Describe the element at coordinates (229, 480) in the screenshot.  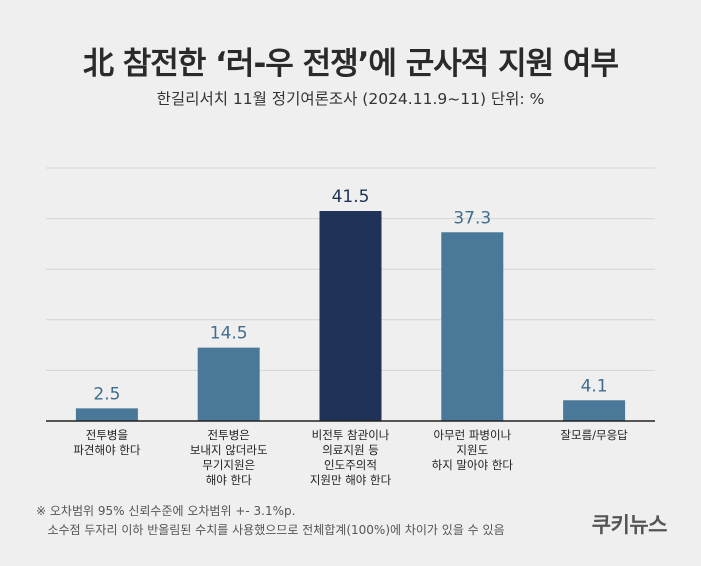
I see `category-label-2-line-4: 해야 한다` at that location.